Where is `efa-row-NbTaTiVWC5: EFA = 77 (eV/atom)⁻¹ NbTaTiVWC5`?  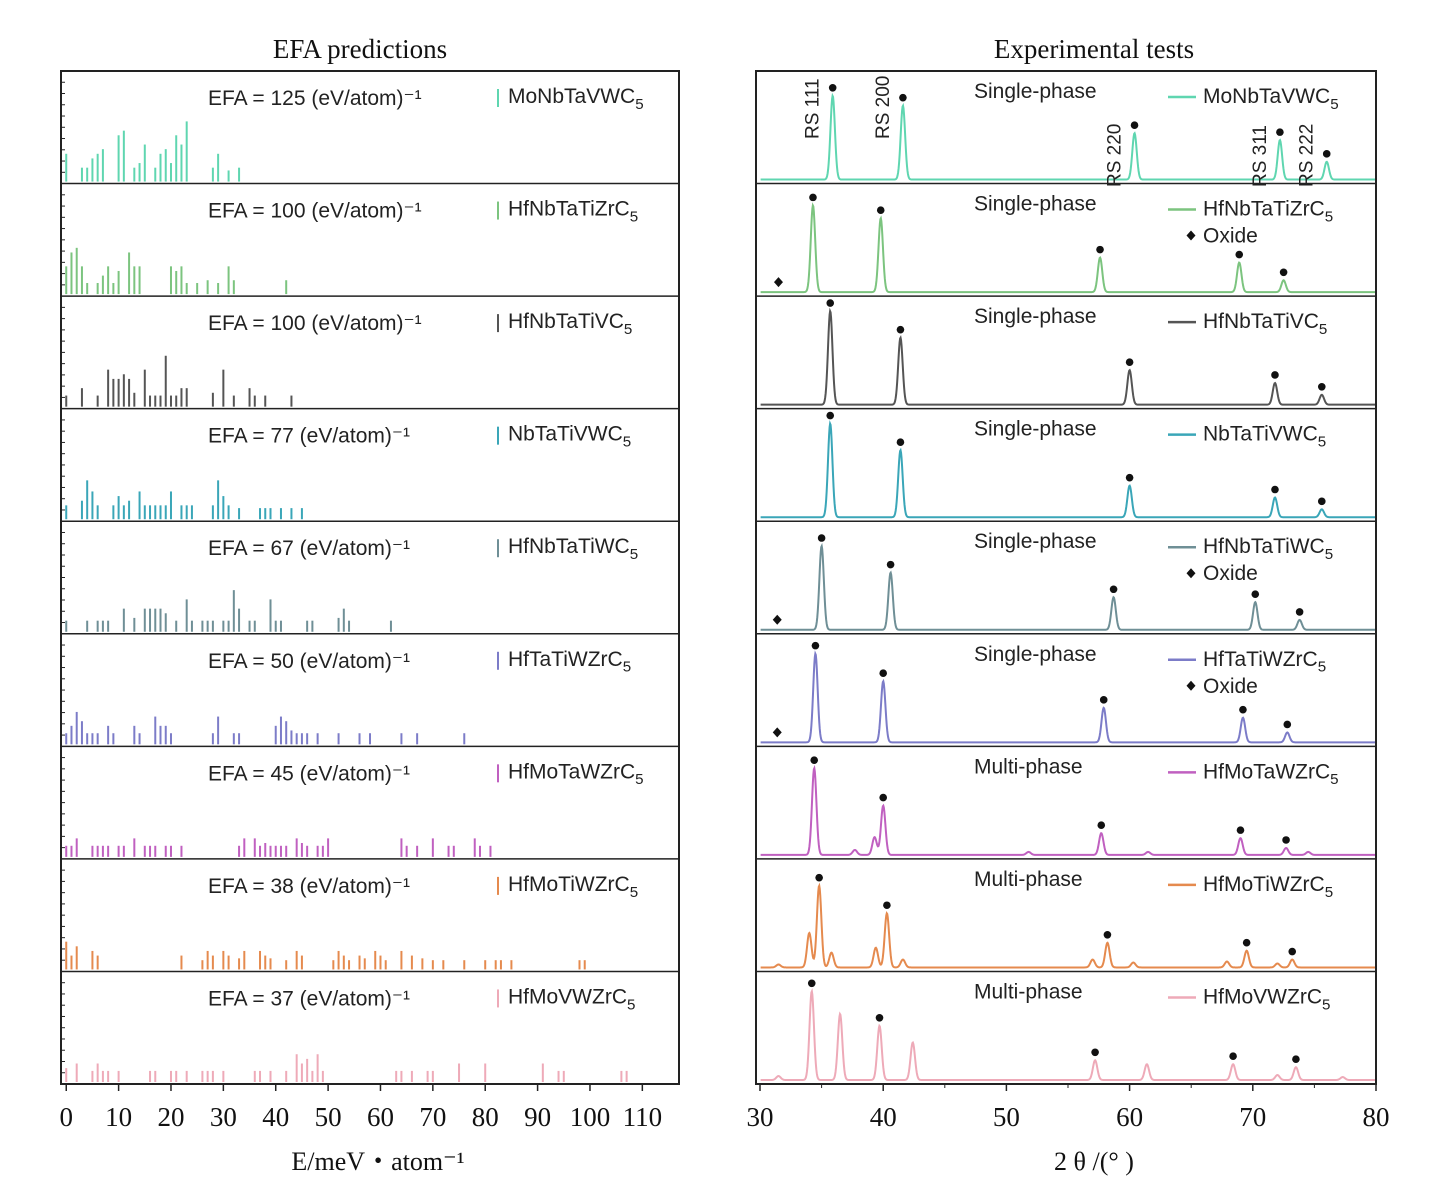 efa-row-NbTaTiVWC5: EFA = 77 (eV/atom)⁻¹ NbTaTiVWC5 is located at coordinates (370, 463).